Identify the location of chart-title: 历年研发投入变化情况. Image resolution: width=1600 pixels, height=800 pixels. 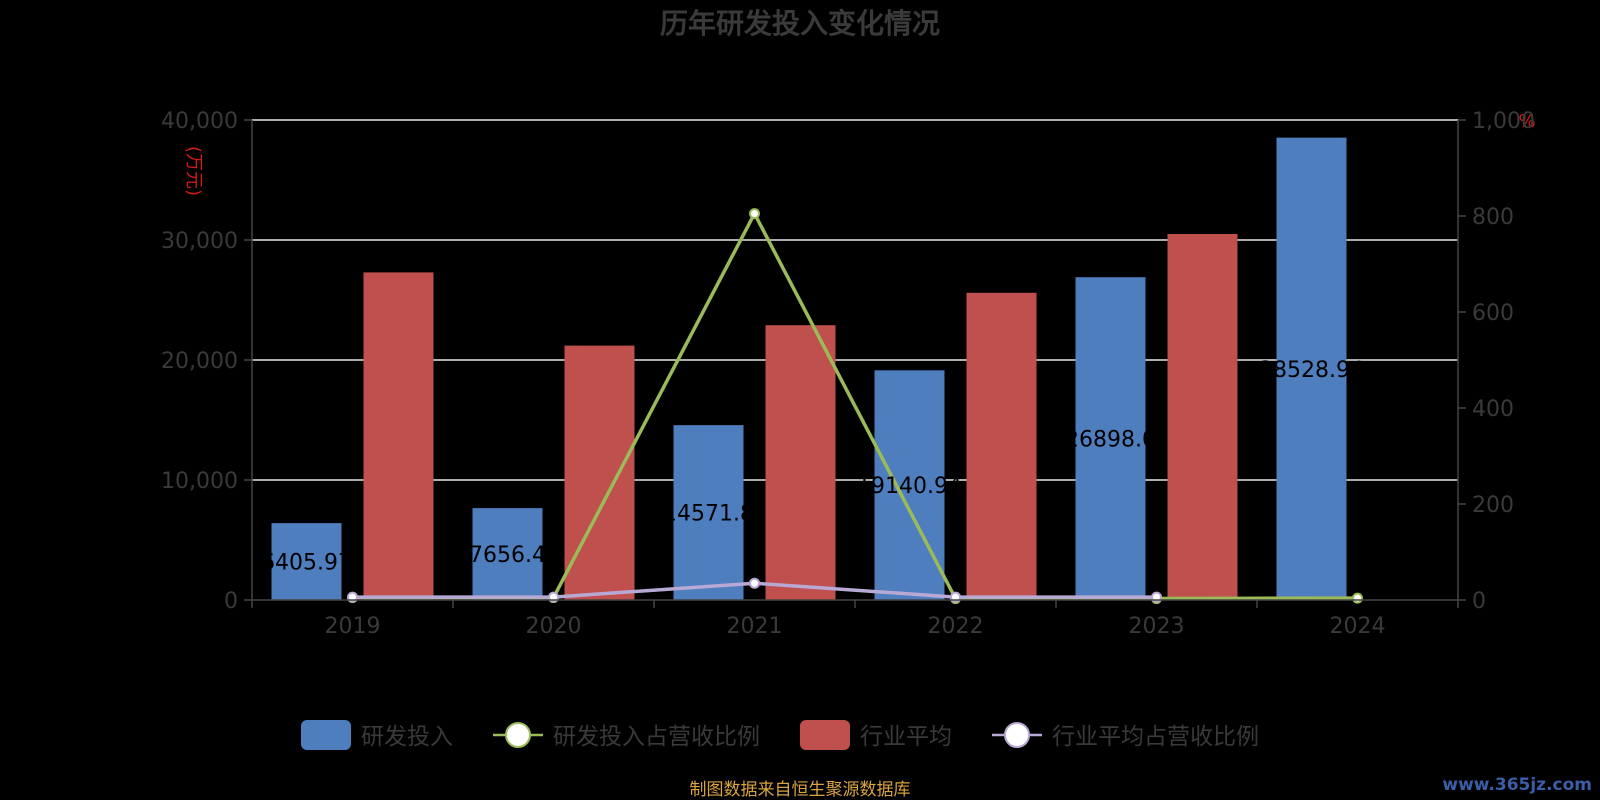
(800, 23).